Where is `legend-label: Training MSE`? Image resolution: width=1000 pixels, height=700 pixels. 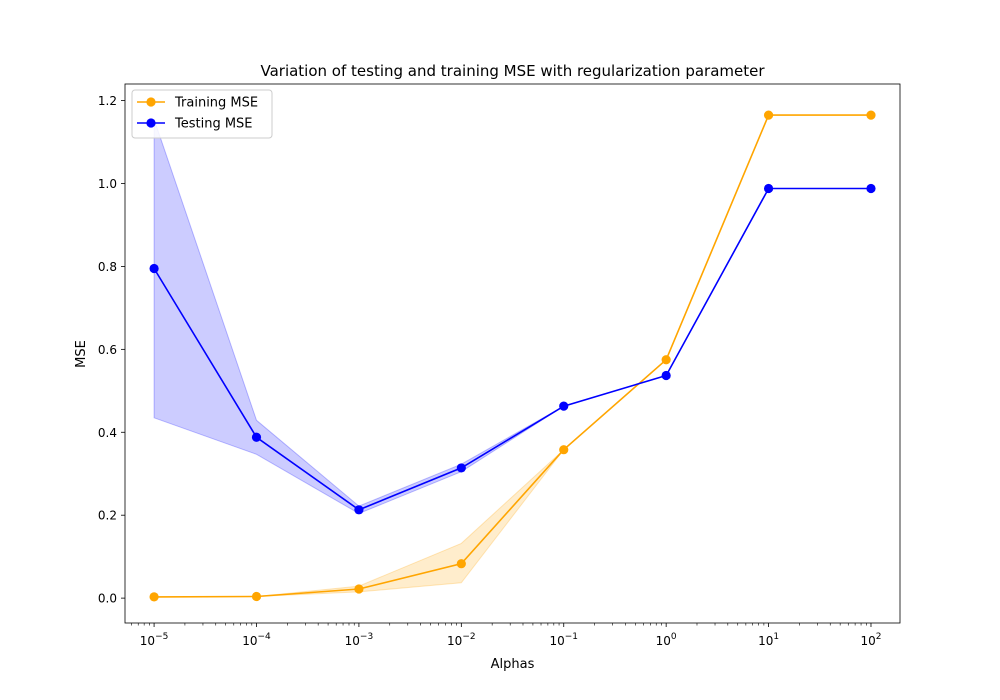
legend-label: Training MSE is located at coordinates (216, 103).